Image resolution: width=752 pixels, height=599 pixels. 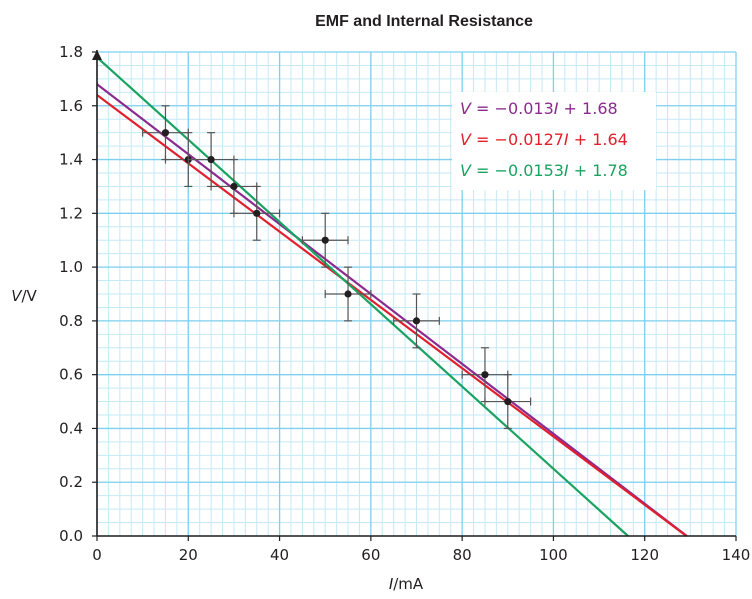 I want to click on x-tick-label: 0, so click(x=97, y=555).